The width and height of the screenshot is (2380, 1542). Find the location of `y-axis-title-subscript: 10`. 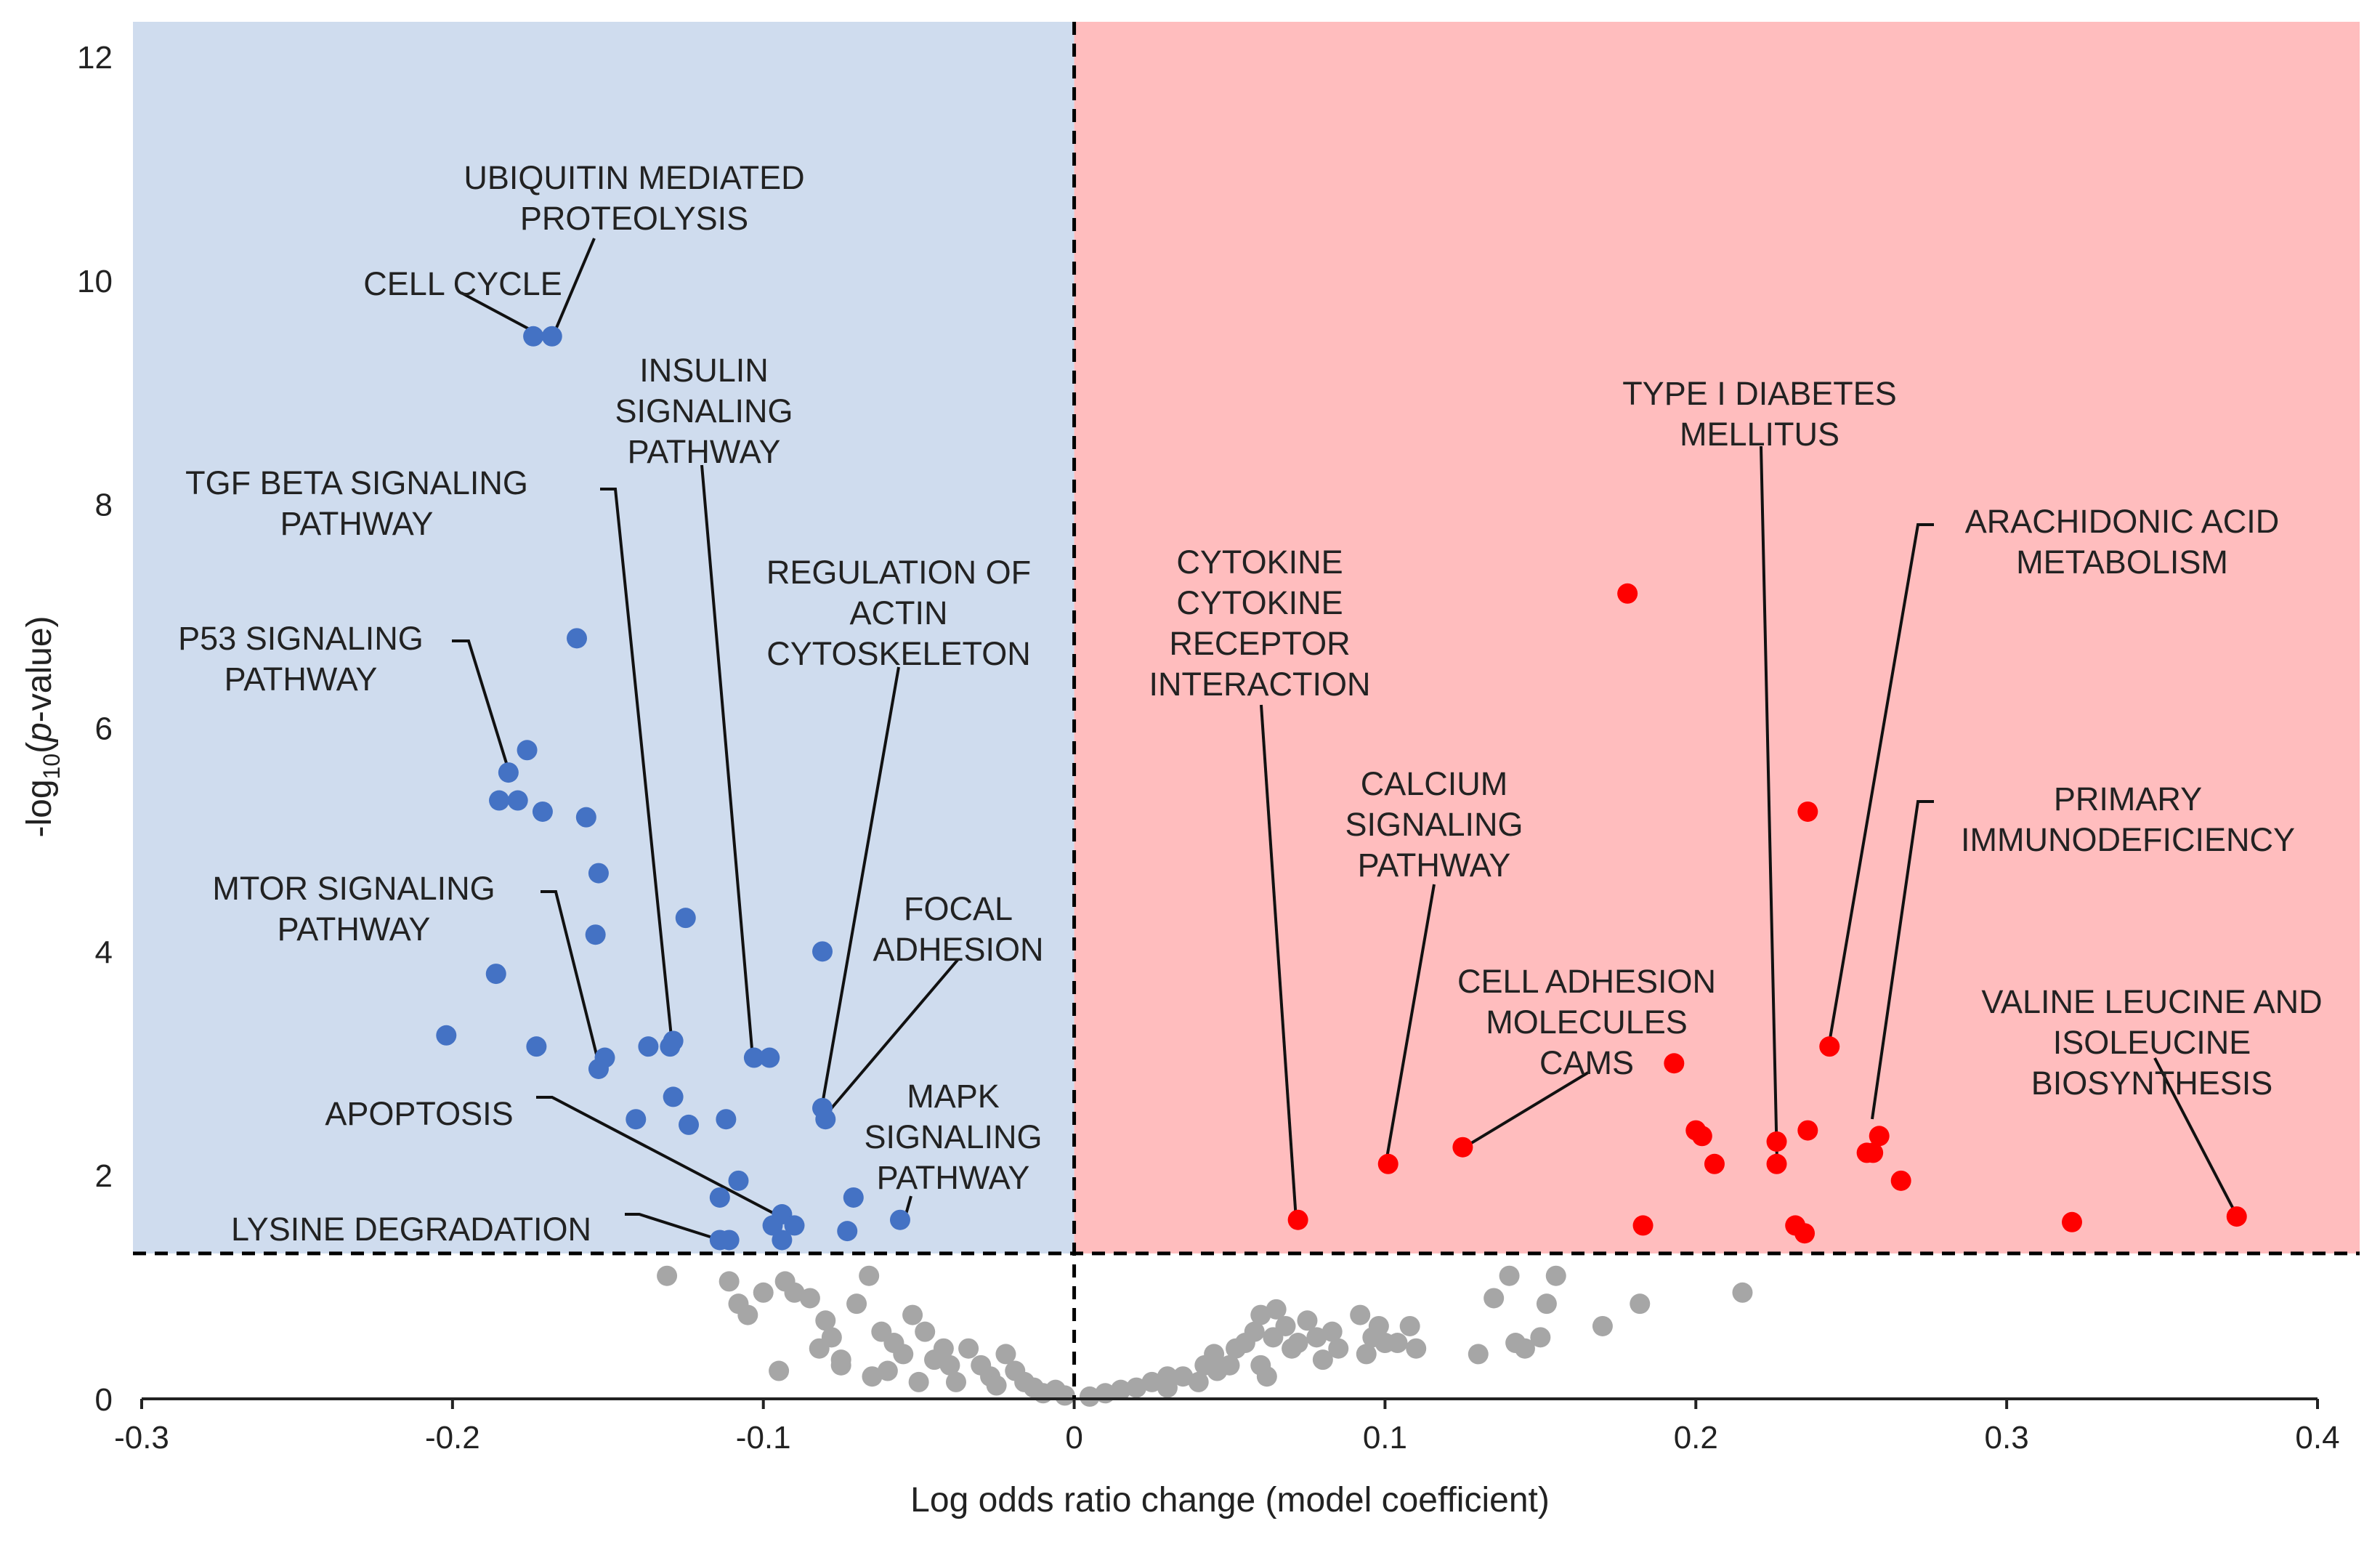

y-axis-title-subscript: 10 is located at coordinates (52, 767).